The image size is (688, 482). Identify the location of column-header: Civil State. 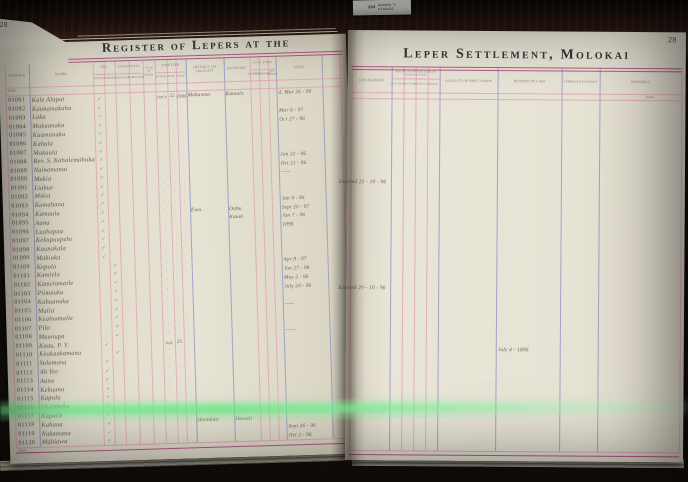
(262, 63).